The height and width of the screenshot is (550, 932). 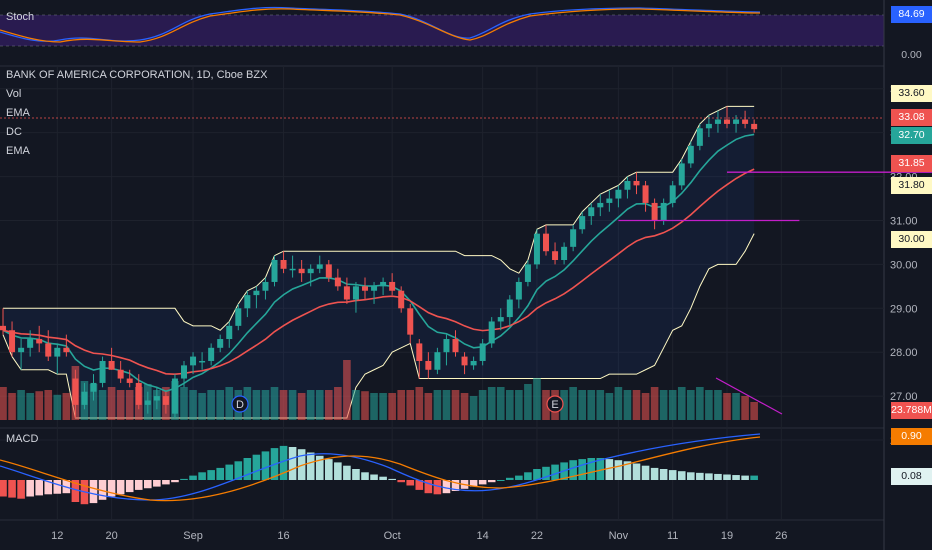 What do you see at coordinates (672, 536) in the screenshot?
I see `time-tick-label: 11` at bounding box center [672, 536].